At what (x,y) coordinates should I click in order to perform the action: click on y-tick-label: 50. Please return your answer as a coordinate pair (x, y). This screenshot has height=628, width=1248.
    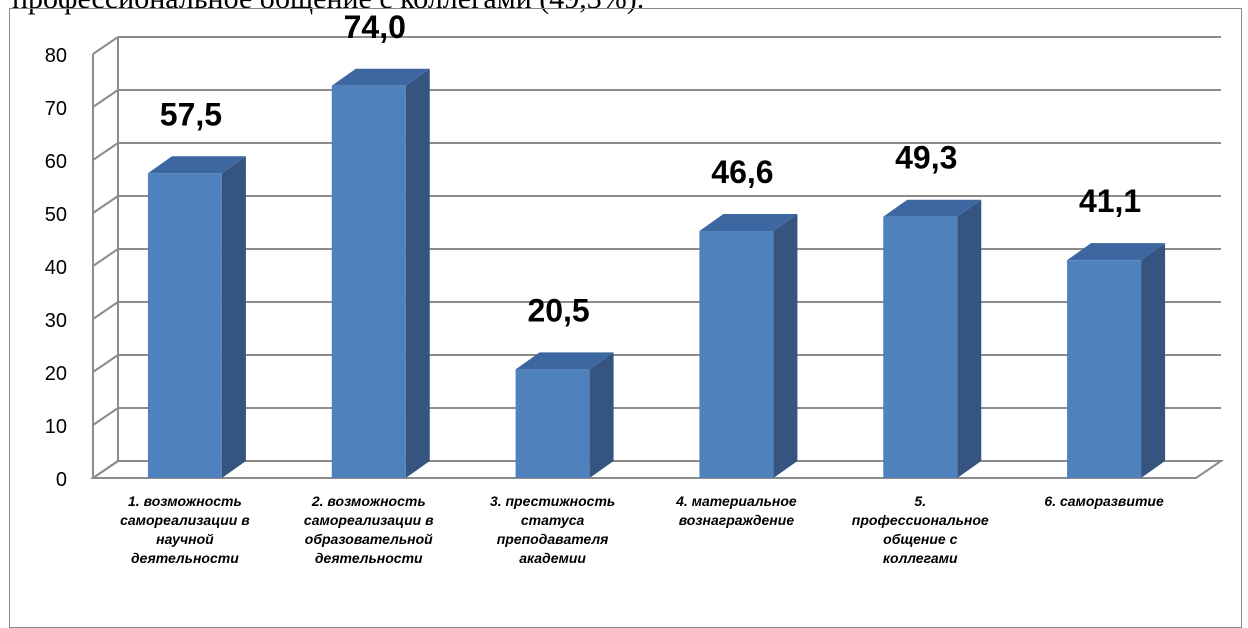
    Looking at the image, I should click on (56, 215).